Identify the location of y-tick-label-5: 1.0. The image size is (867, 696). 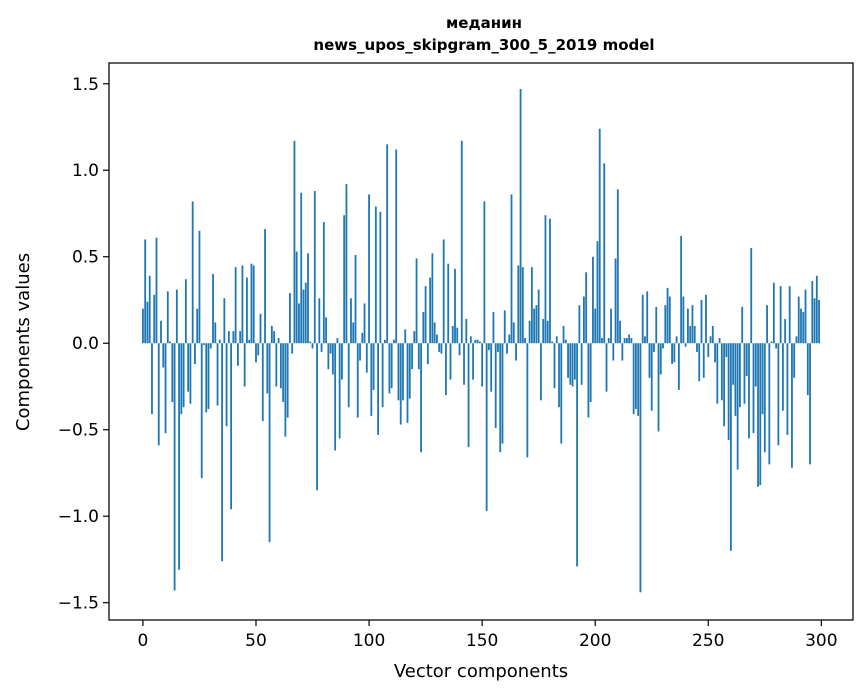
(85, 171).